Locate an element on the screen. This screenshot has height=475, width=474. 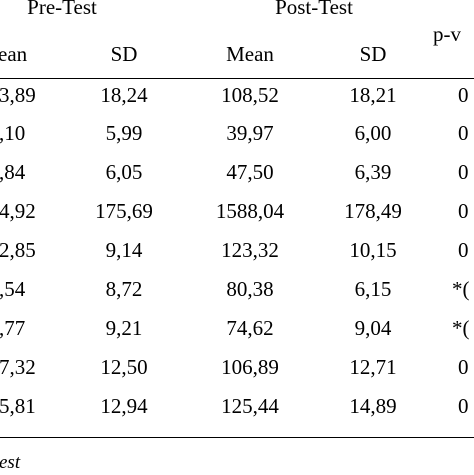
post-sd-cell: 10,15 is located at coordinates (373, 250).